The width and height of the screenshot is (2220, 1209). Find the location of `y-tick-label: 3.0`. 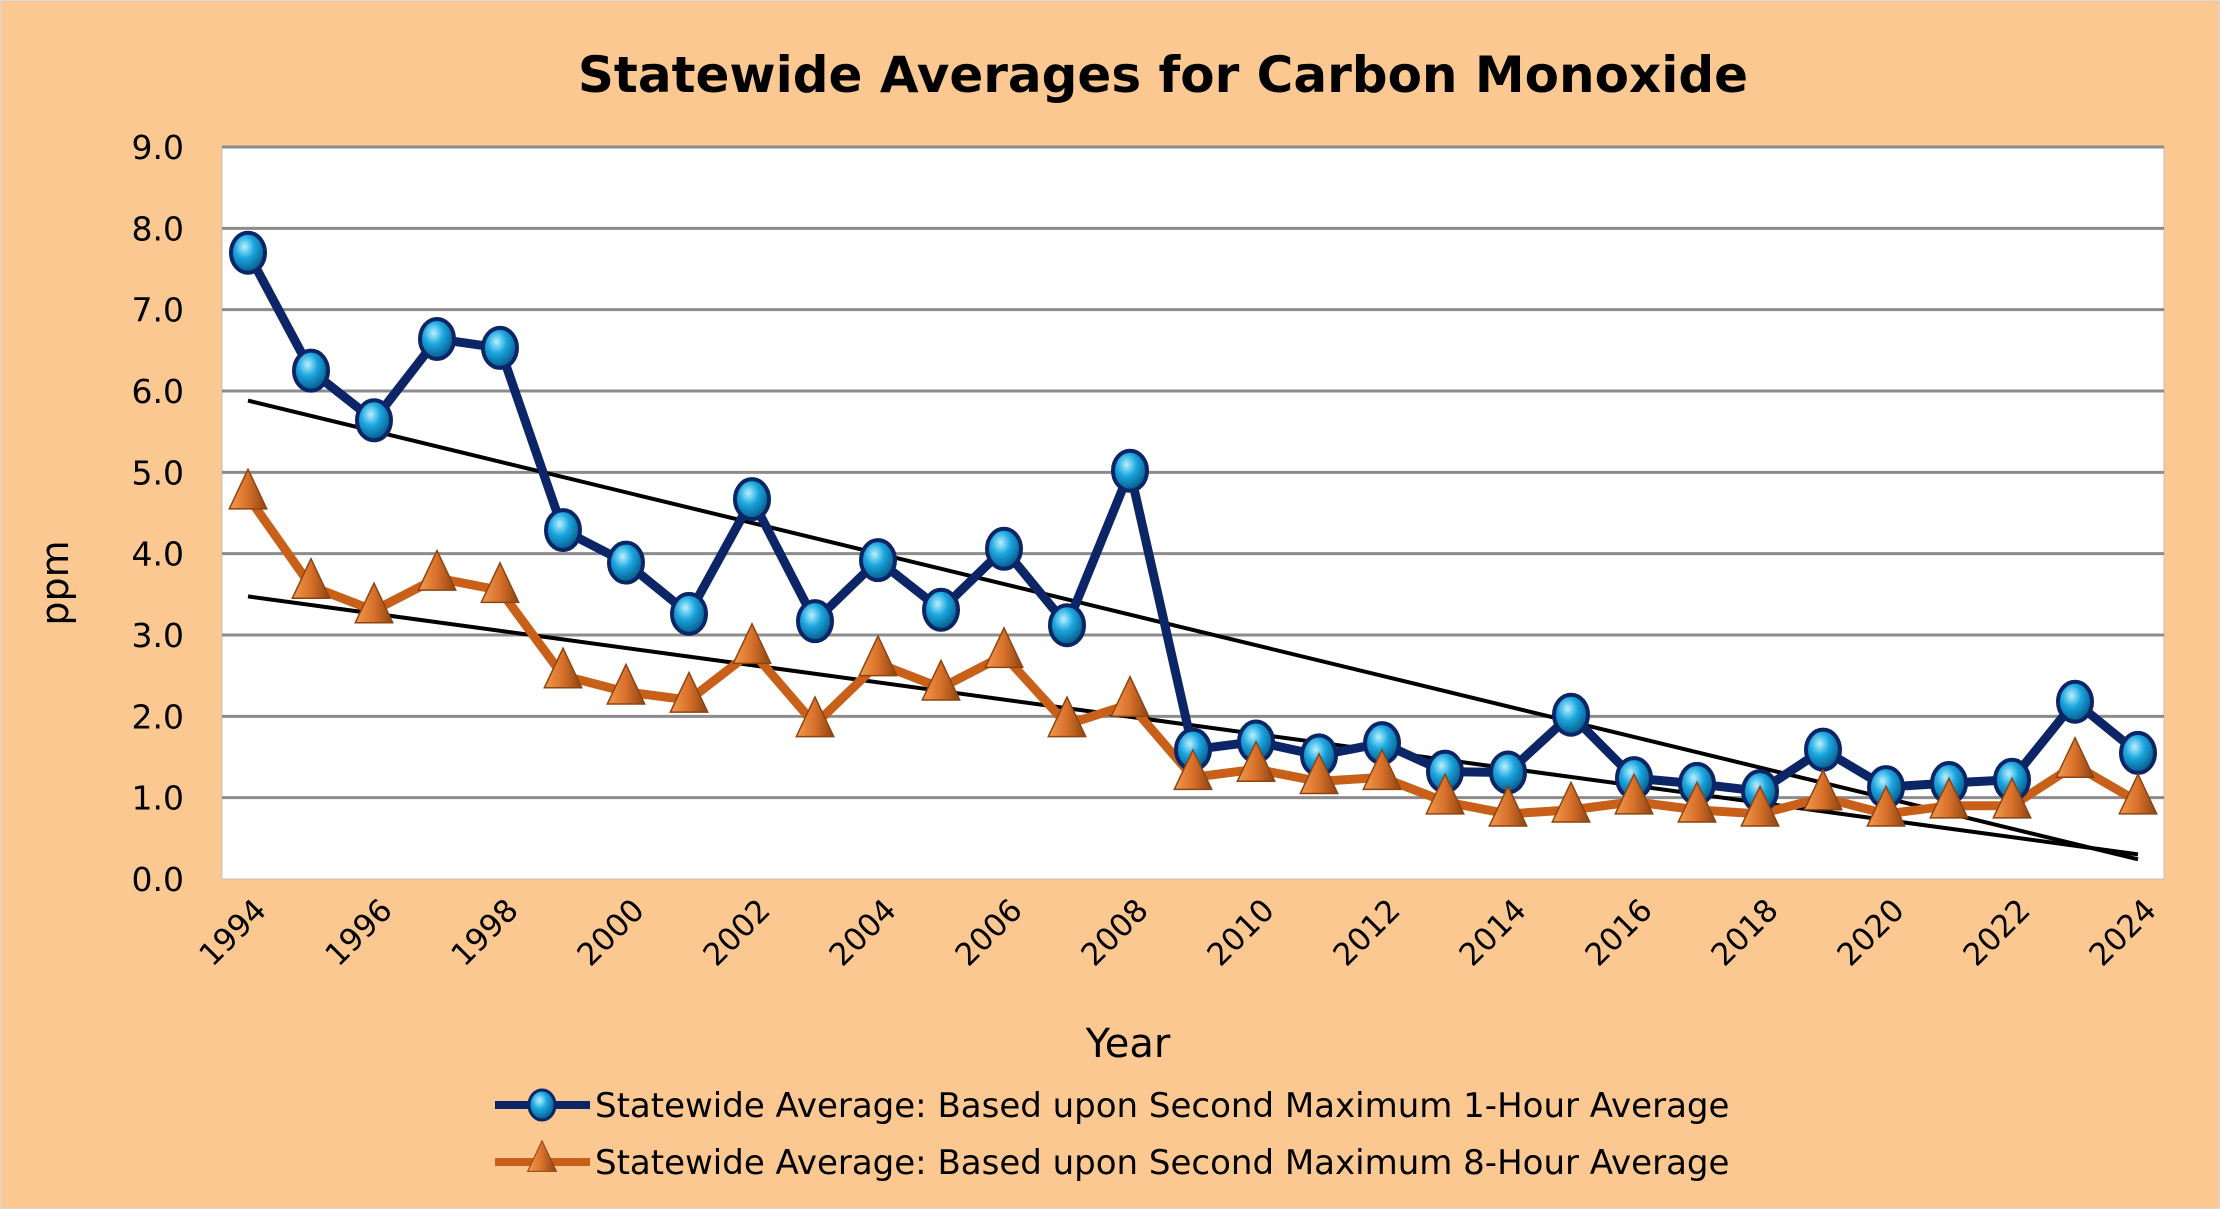

y-tick-label: 3.0 is located at coordinates (158, 635).